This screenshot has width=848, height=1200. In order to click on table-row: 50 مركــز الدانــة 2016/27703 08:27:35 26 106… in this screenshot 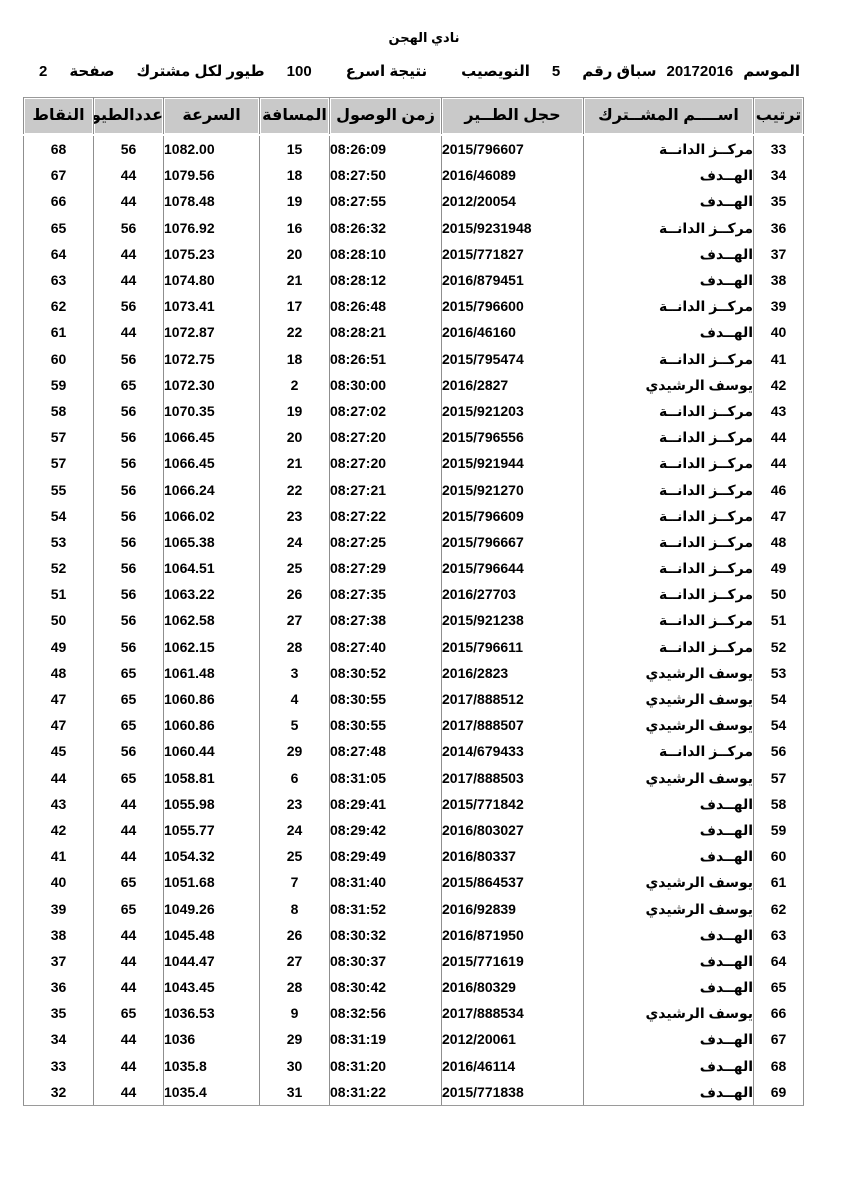, I will do `click(413, 594)`.